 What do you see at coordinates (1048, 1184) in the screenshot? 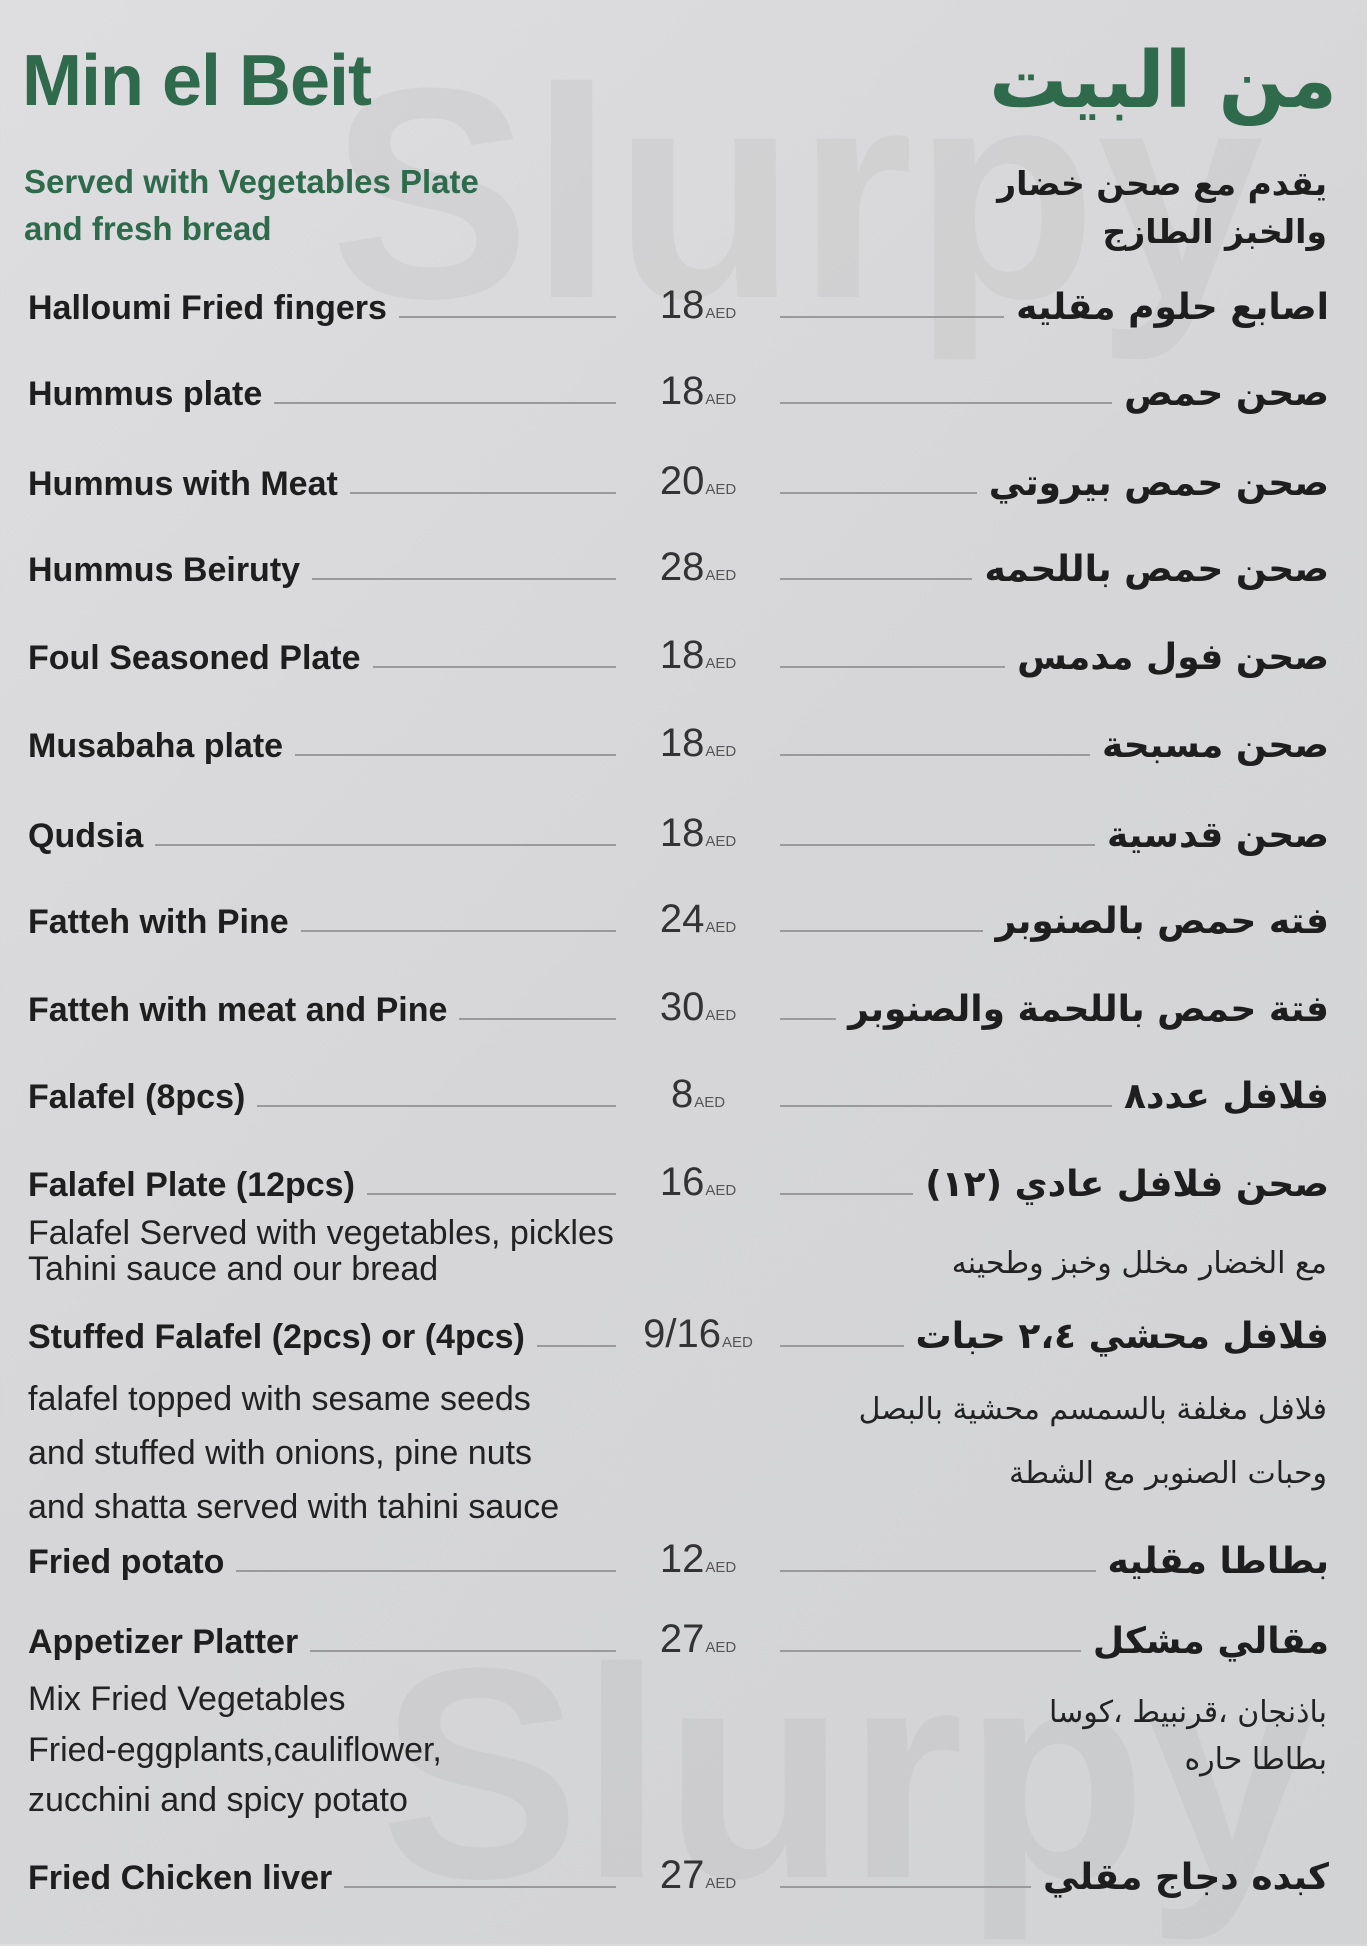
I see `item-right: صحن فلافل عادي (١٢)` at bounding box center [1048, 1184].